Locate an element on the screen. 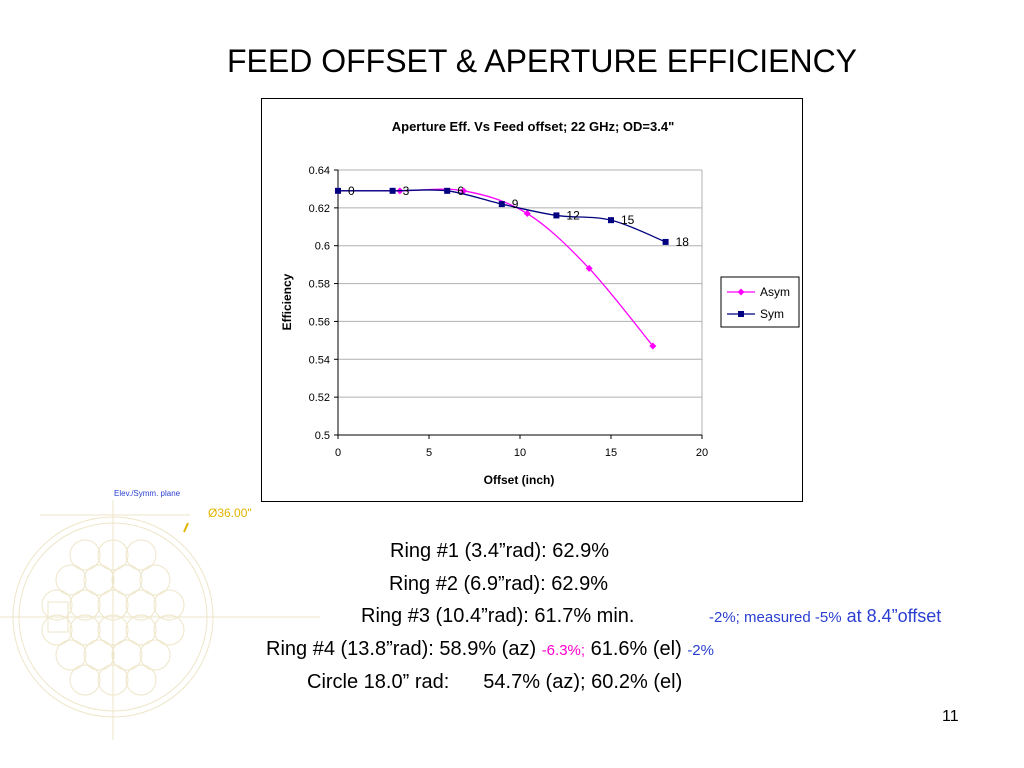  ring3-result: Ring #3 (10.4”rad): 61.7% min. is located at coordinates (498, 616).